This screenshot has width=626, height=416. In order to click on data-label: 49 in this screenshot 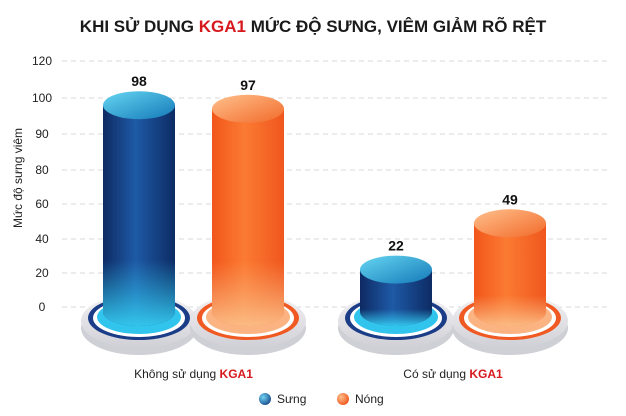, I will do `click(510, 199)`.